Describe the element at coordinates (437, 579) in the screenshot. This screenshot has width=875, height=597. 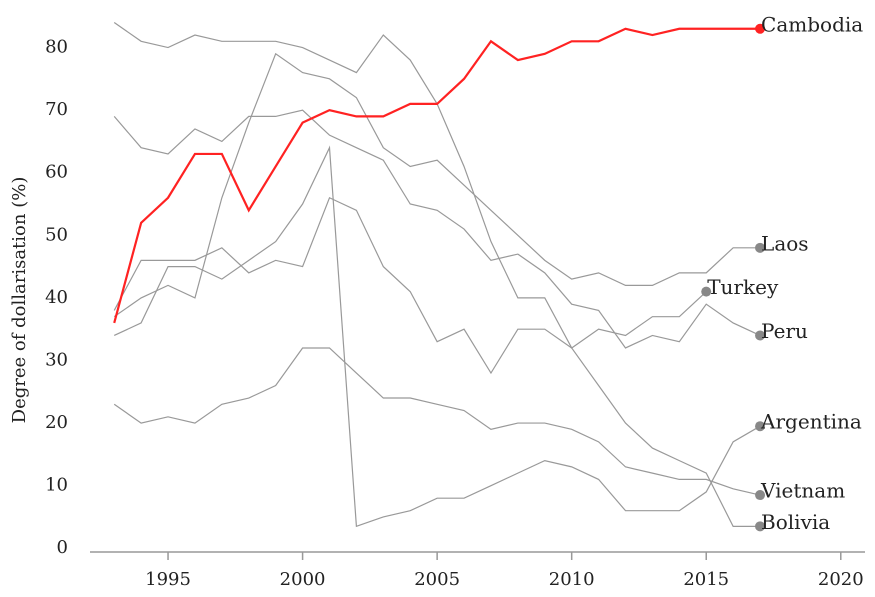
I see `x-tick-label: 2005` at that location.